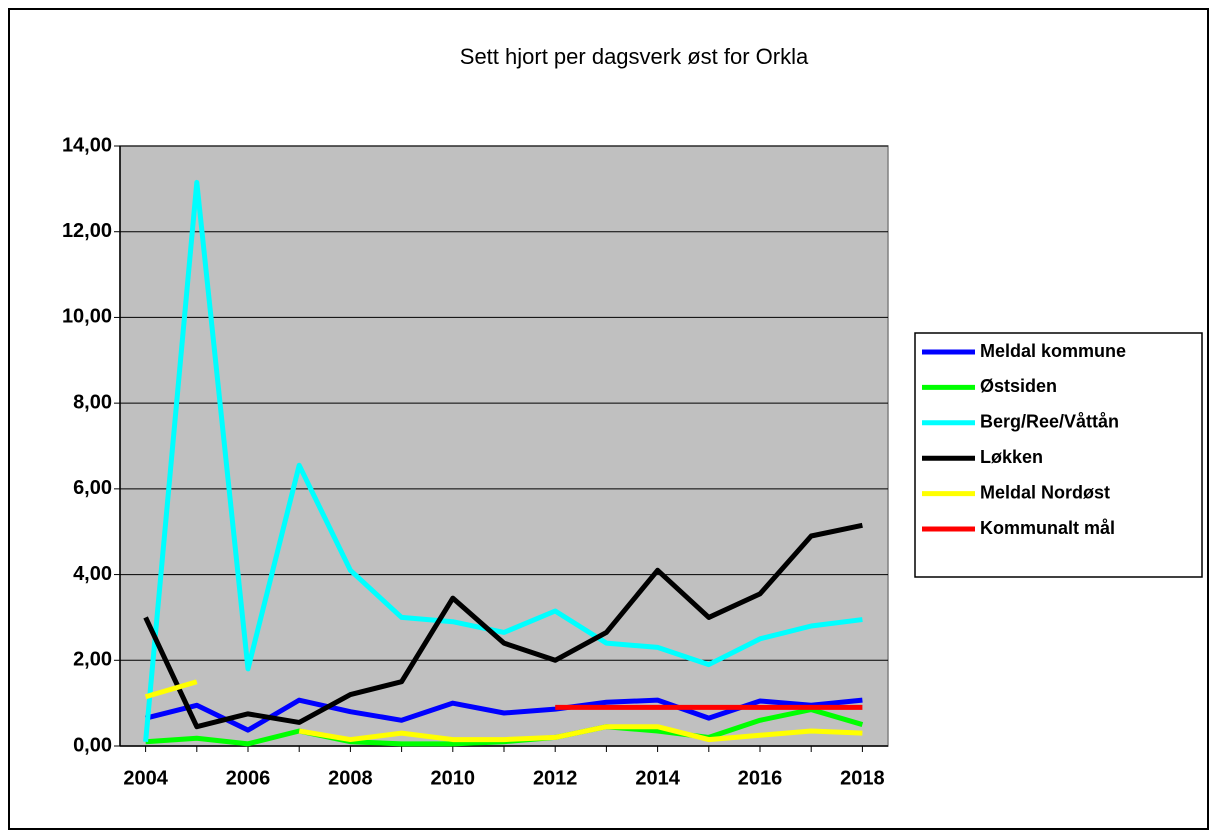  Describe the element at coordinates (1047, 528) in the screenshot. I see `legend-label: Kommunalt mål` at that location.